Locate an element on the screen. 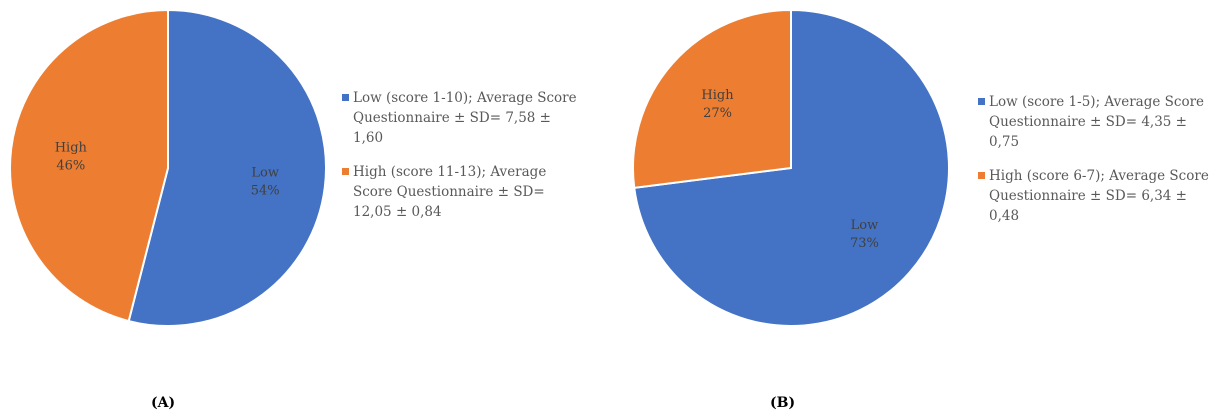  slice-percent-low: 73% is located at coordinates (864, 243).